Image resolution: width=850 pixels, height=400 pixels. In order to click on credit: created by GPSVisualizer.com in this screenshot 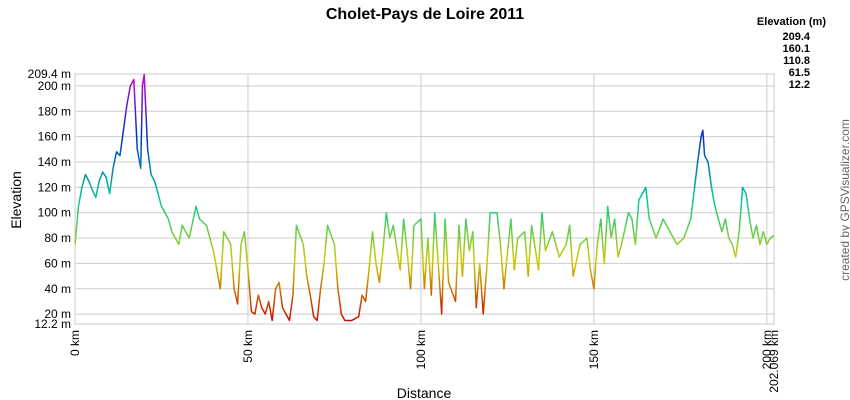, I will do `click(844, 200)`.